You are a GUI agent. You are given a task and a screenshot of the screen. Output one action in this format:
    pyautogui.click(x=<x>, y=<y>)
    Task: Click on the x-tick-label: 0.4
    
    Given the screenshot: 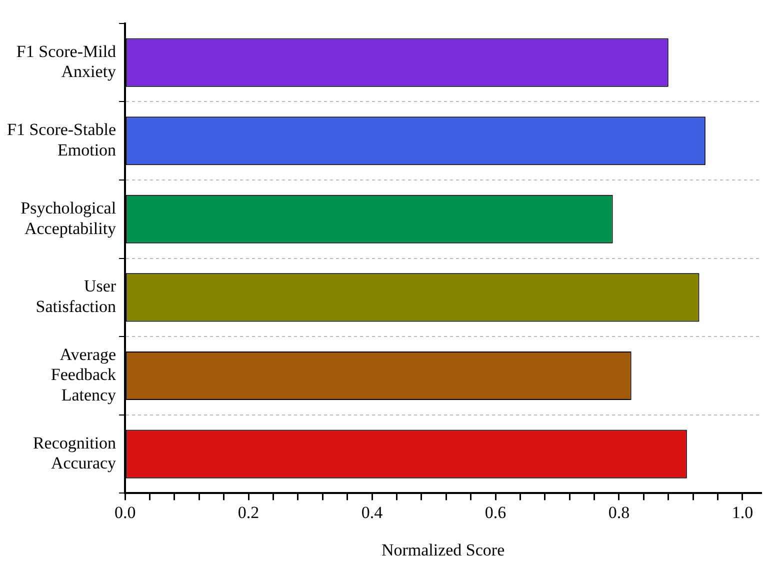 What is the action you would take?
    pyautogui.click(x=372, y=512)
    